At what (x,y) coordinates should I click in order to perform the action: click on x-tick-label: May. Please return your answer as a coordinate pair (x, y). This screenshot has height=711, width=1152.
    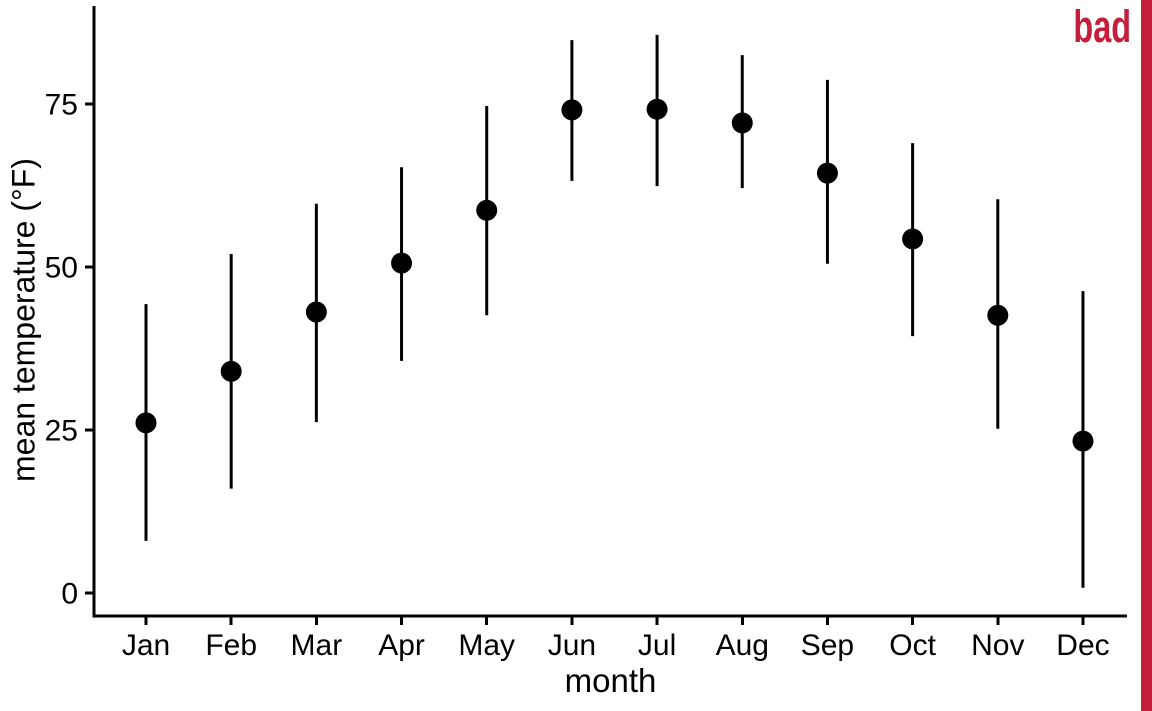
    Looking at the image, I should click on (486, 645).